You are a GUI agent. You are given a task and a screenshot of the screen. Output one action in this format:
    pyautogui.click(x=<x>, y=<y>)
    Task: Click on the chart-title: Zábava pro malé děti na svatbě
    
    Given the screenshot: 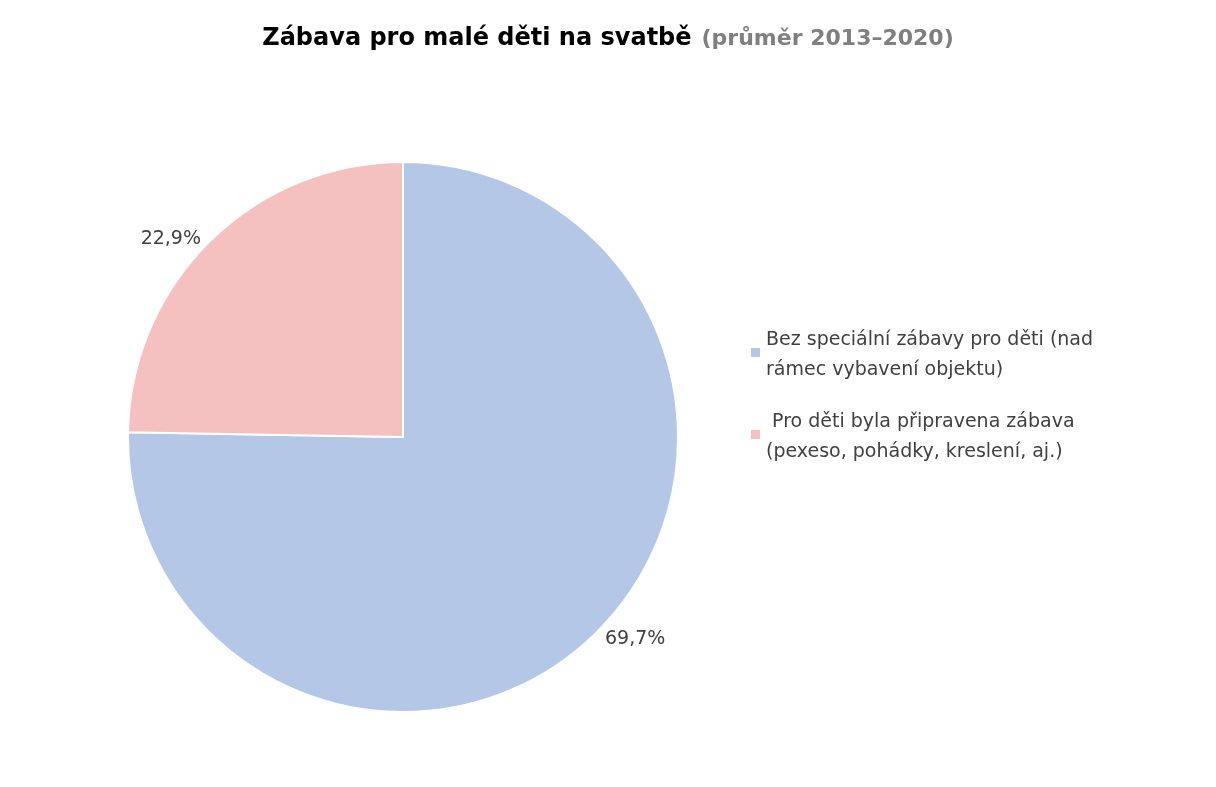 What is the action you would take?
    pyautogui.click(x=477, y=37)
    